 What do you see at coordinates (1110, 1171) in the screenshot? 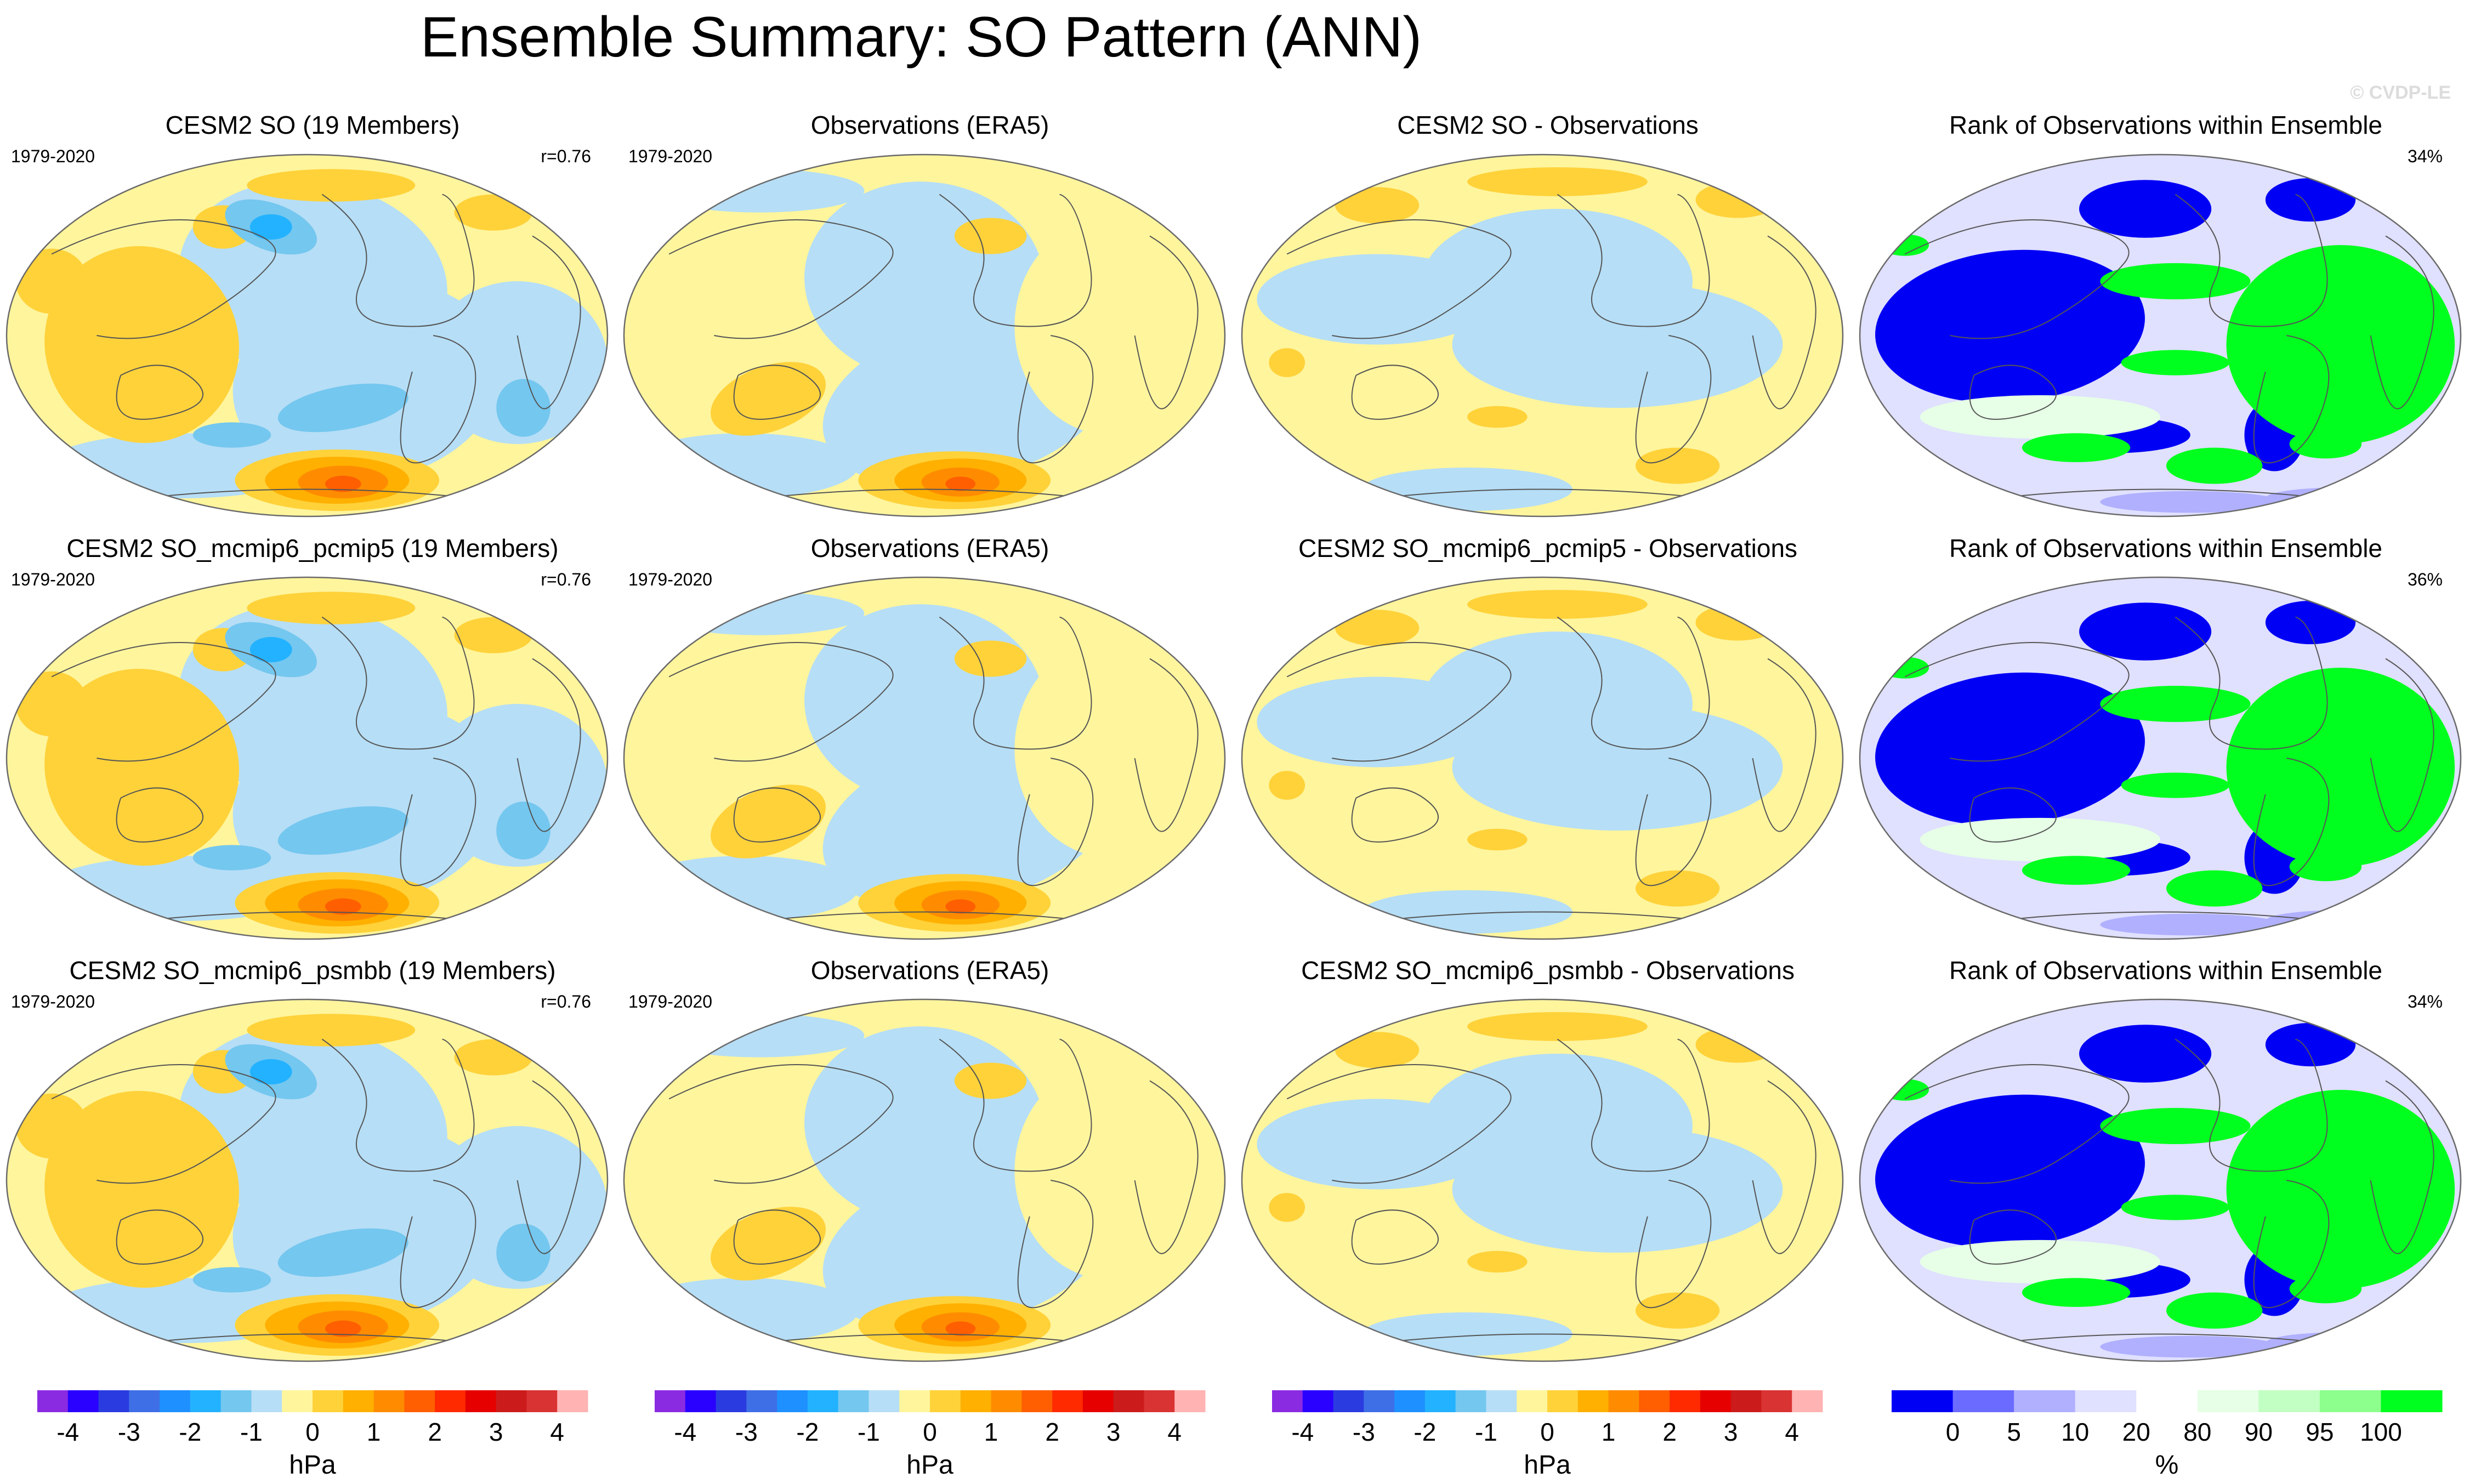
I see `anomaly-region` at bounding box center [1110, 1171].